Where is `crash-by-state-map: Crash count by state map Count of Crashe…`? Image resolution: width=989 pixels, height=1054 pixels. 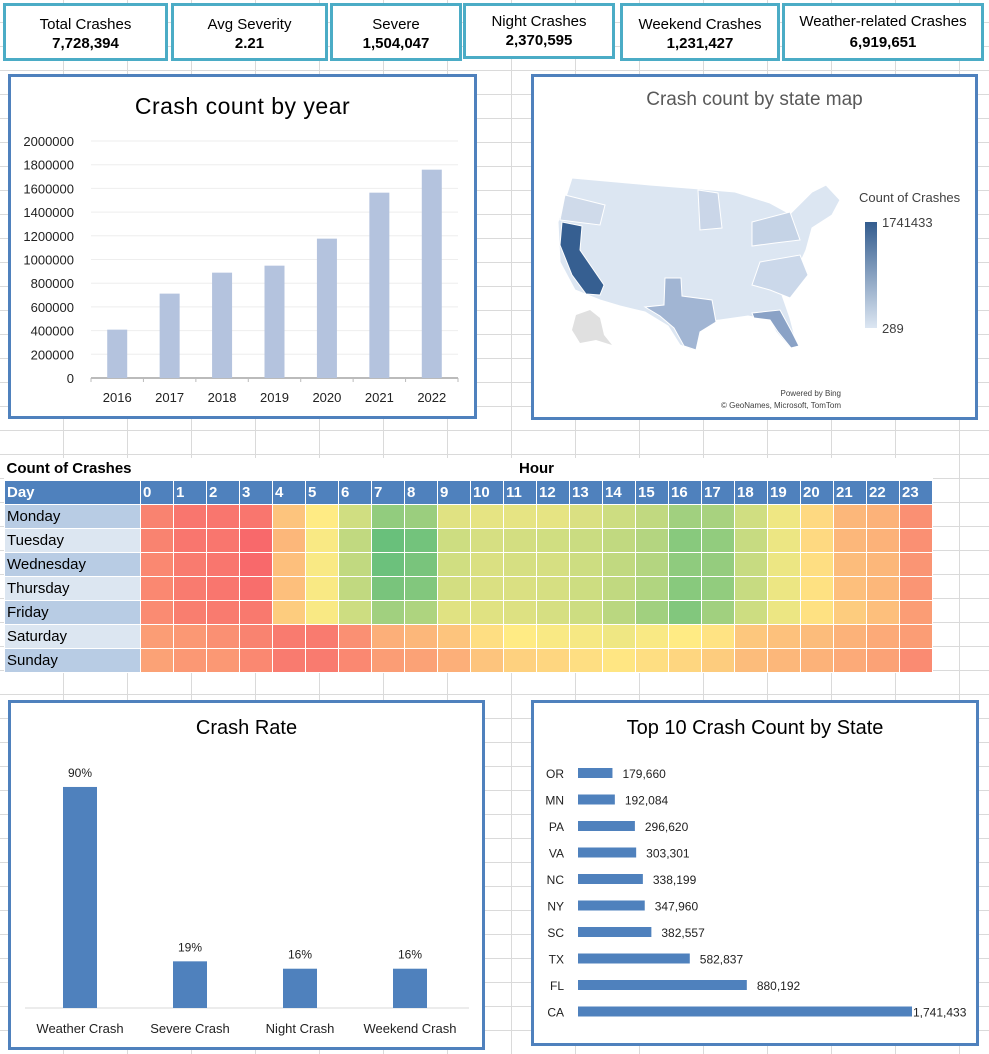
crash-by-state-map: Crash count by state map Count of Crashe… is located at coordinates (754, 247).